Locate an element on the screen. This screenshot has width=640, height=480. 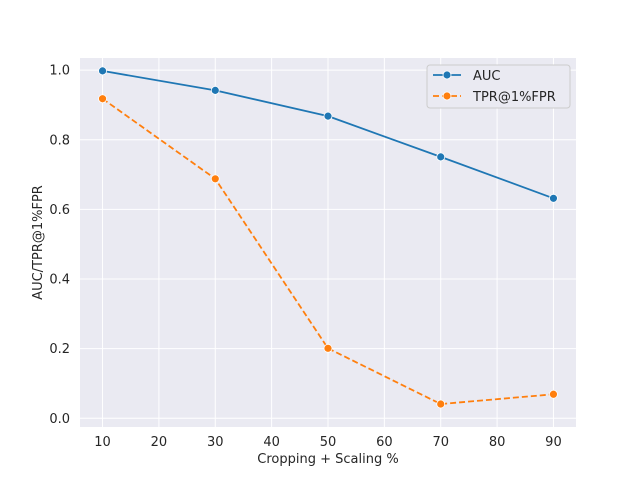
y-tick-label: 0.2 is located at coordinates (59, 349).